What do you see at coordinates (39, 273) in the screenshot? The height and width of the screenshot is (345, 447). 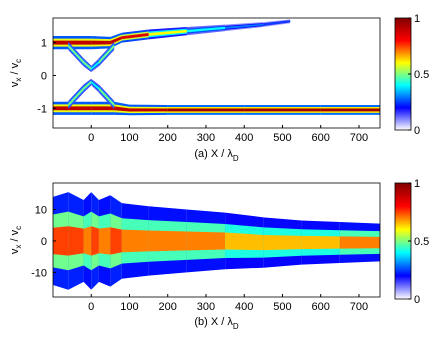 I see `y-tick-label: -10` at bounding box center [39, 273].